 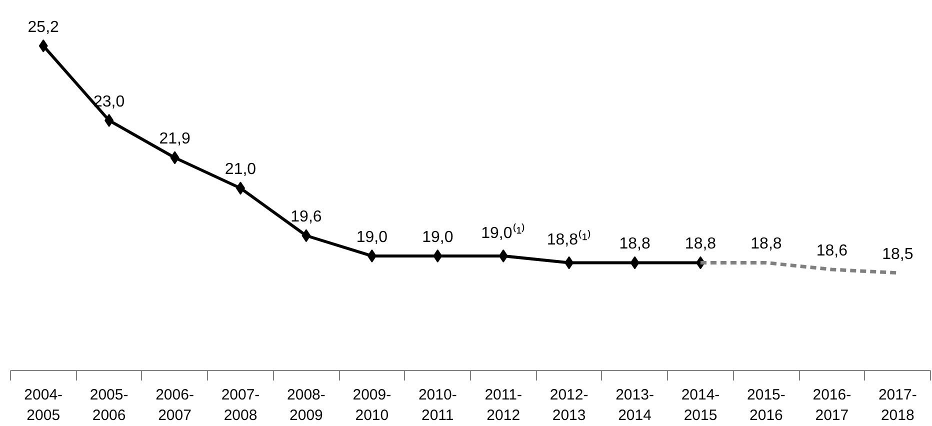 I want to click on x-tick-label: 2004- 2005, so click(x=43, y=405).